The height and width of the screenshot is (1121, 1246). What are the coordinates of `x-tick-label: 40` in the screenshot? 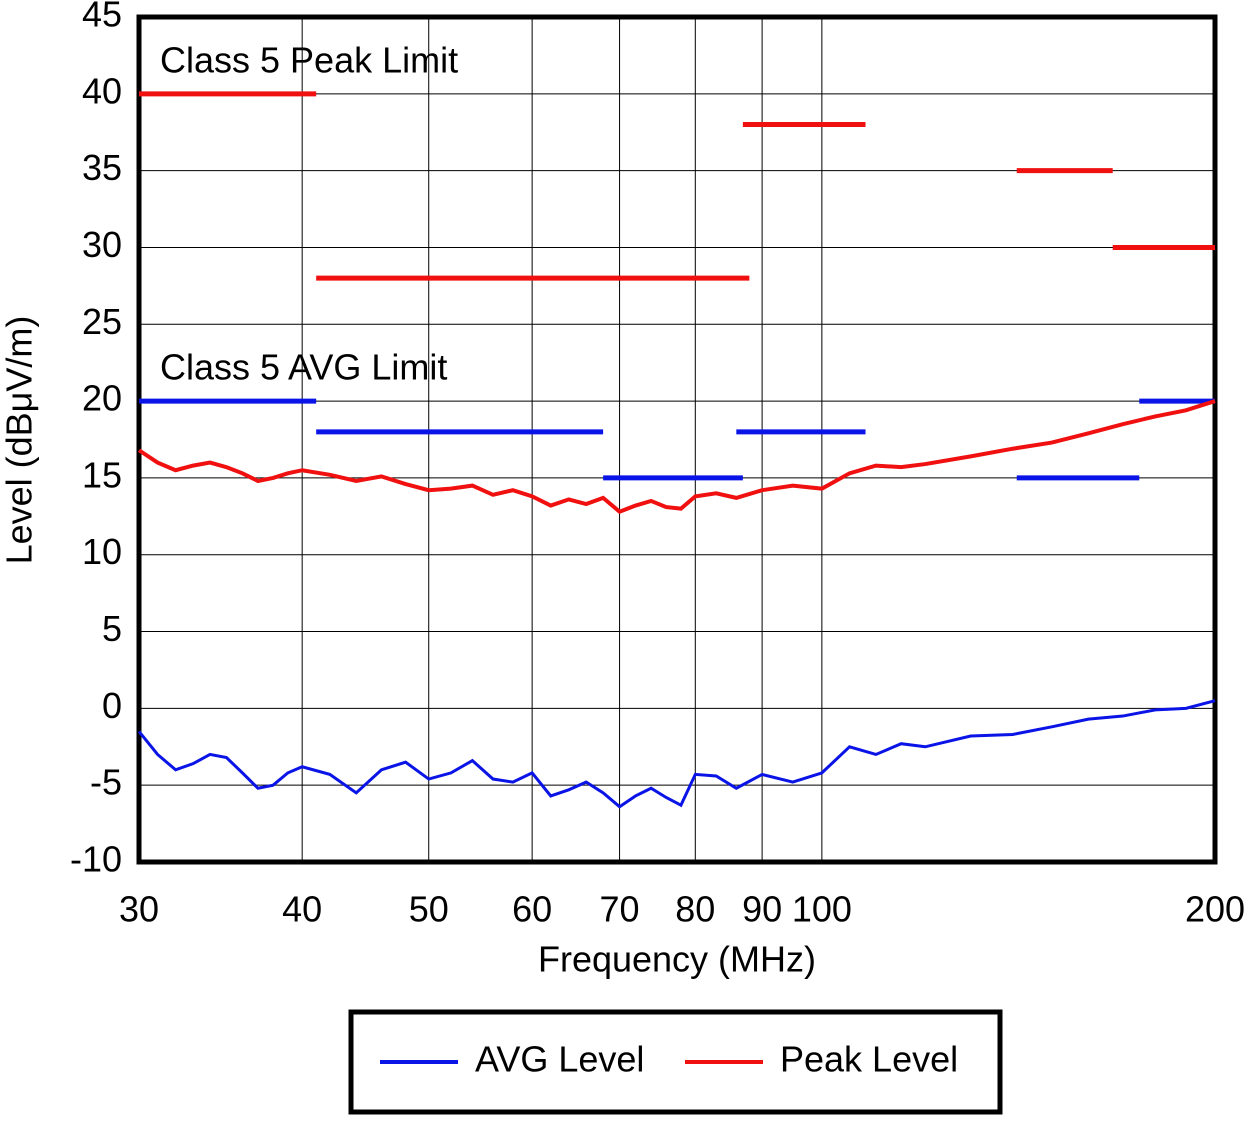 It's located at (302, 909).